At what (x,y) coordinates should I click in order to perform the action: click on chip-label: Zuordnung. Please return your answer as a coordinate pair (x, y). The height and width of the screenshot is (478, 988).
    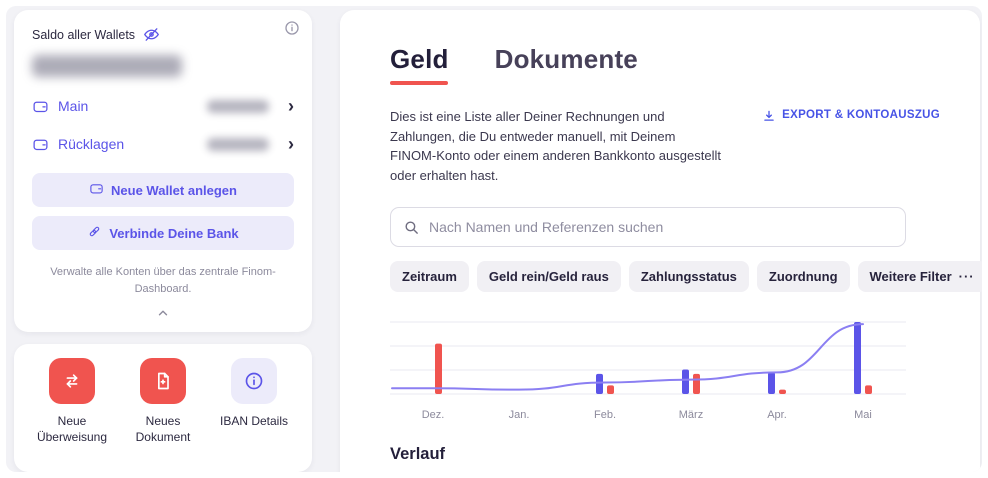
    Looking at the image, I should click on (803, 276).